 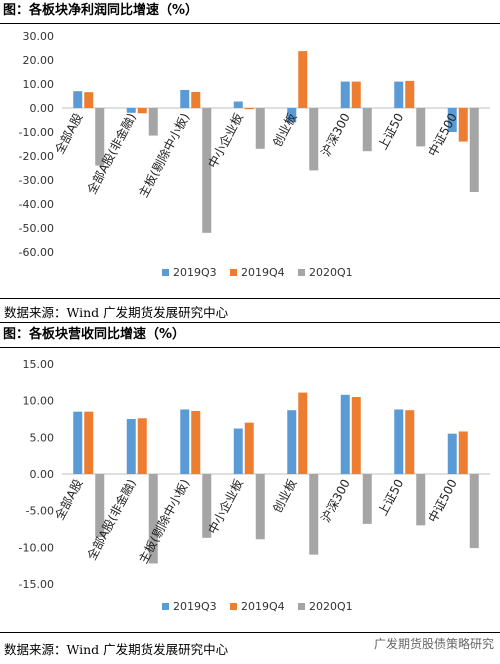 What do you see at coordinates (101, 10) in the screenshot?
I see `chart-1-title: 图：各板块净利润同比增速（%）` at bounding box center [101, 10].